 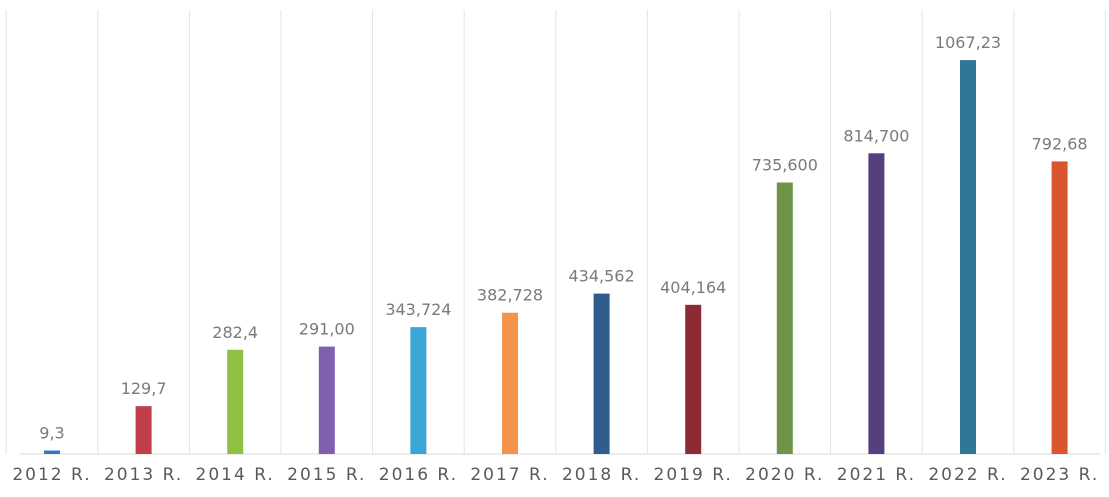 I want to click on x-tick-label: 2019 R., so click(x=693, y=475).